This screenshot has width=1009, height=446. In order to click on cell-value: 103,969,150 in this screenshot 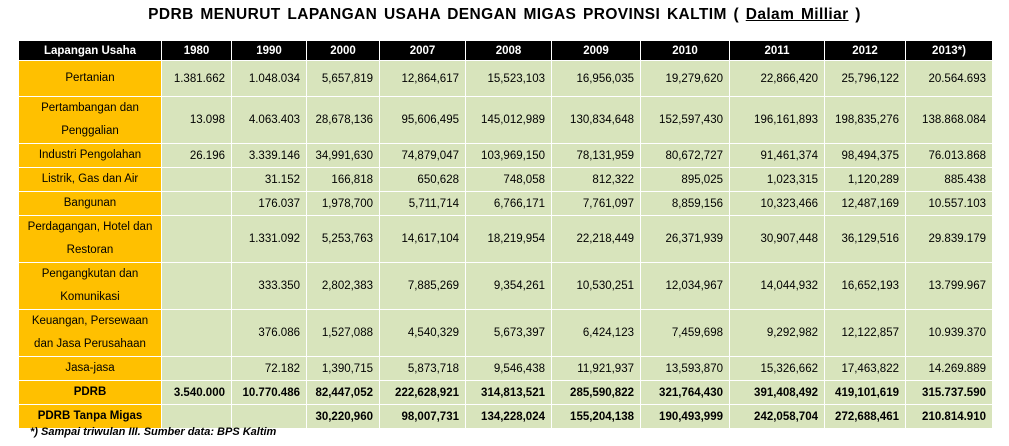, I will do `click(508, 155)`.